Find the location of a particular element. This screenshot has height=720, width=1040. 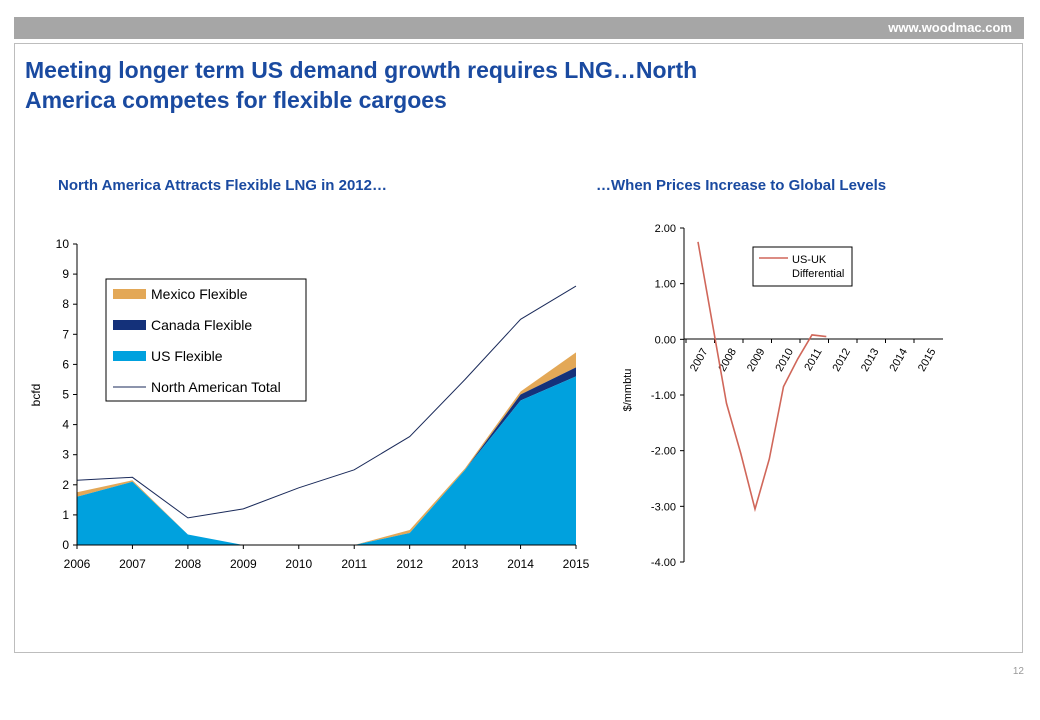

legend-label-line-1: US-UK is located at coordinates (809, 260).